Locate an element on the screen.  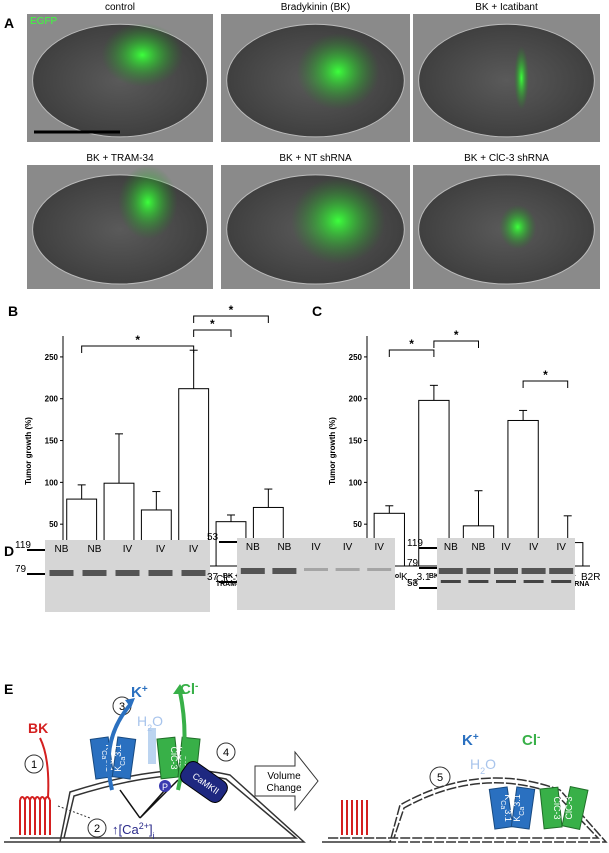
image-title: Bradykinin (BK) is located at coordinates (315, 7).